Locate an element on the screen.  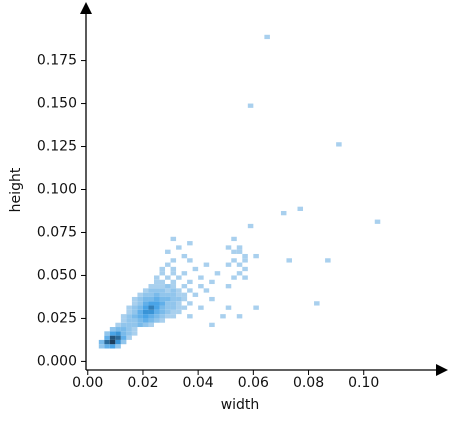
y-tick-label: 0.125 is located at coordinates (57, 147).